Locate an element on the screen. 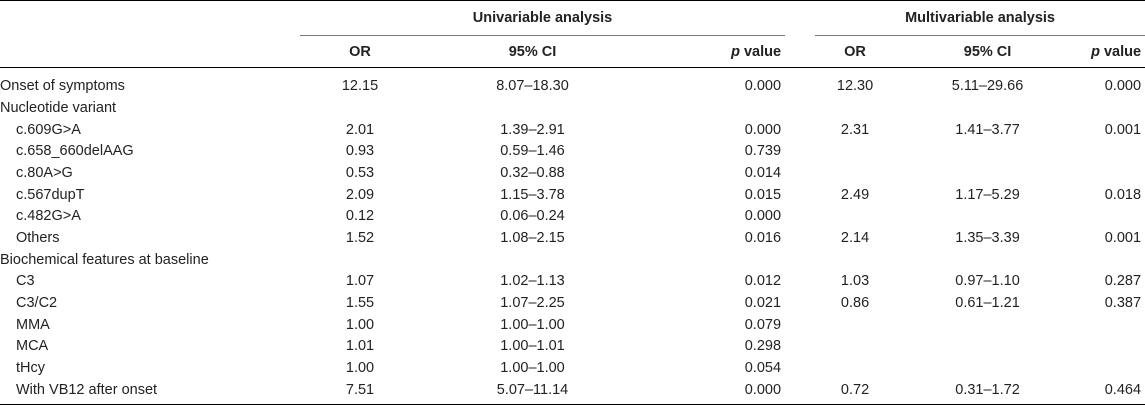 Image resolution: width=1145 pixels, height=410 pixels. multivariable-or: 12.30 is located at coordinates (855, 85).